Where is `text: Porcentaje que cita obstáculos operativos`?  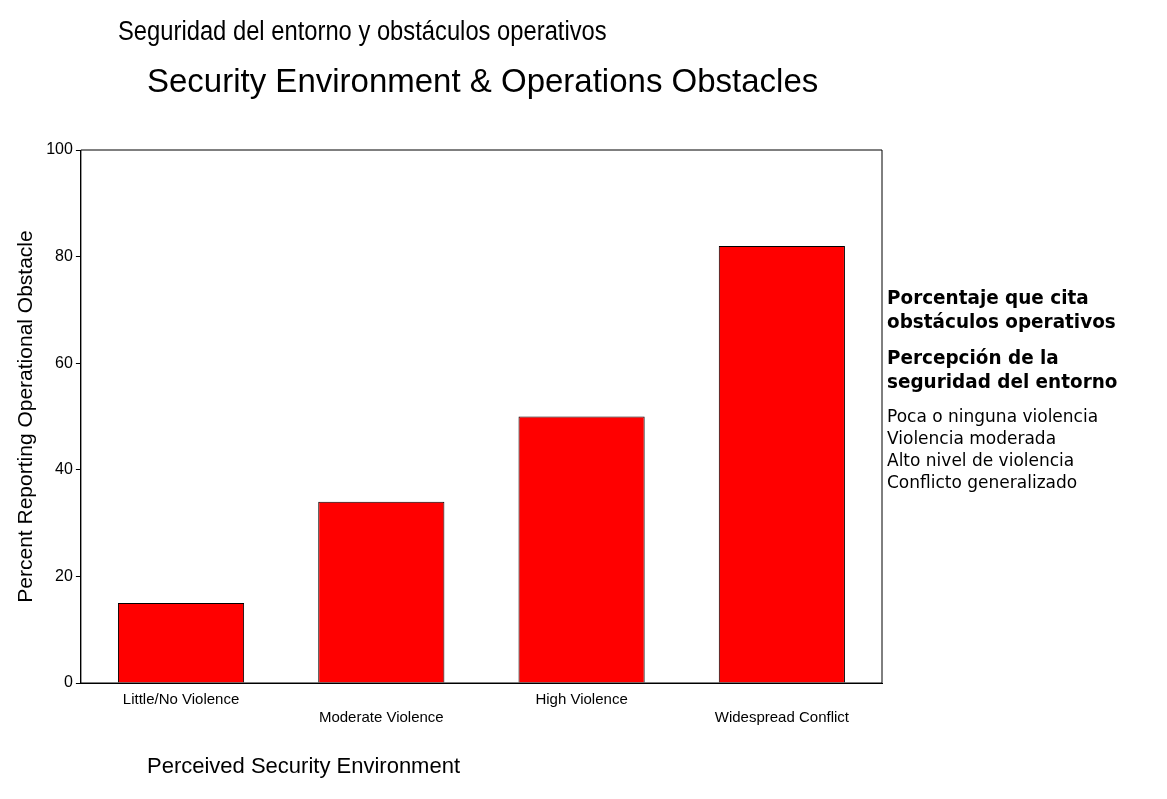 text: Porcentaje que cita obstáculos operativos is located at coordinates (1002, 309).